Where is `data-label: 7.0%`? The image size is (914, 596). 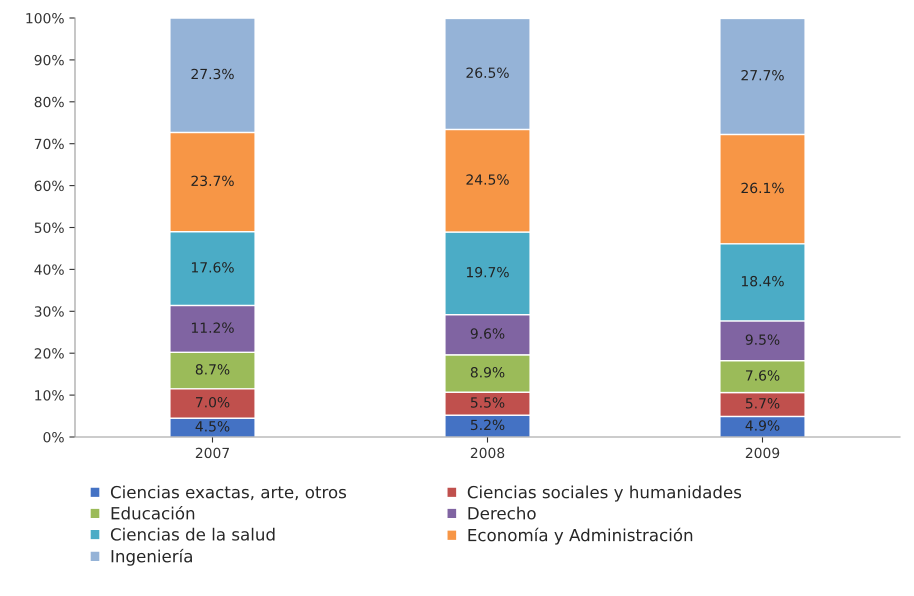 data-label: 7.0% is located at coordinates (213, 402).